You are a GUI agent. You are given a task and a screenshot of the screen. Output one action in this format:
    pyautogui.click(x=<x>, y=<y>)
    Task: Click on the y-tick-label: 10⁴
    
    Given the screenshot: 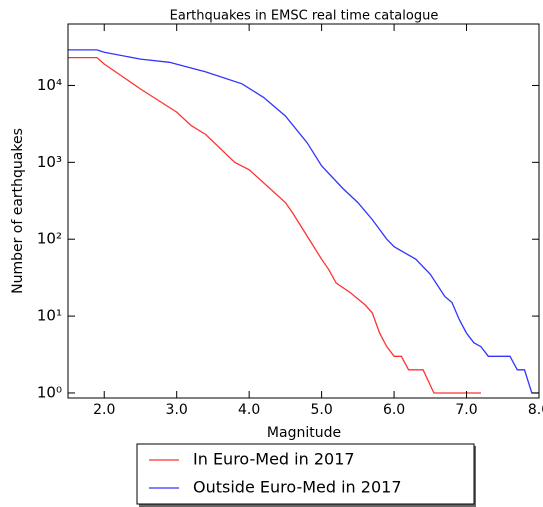 What is the action you would take?
    pyautogui.click(x=49, y=85)
    